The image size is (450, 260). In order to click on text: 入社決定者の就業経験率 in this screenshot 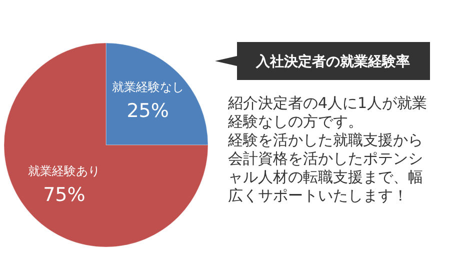, I will do `click(332, 61)`.